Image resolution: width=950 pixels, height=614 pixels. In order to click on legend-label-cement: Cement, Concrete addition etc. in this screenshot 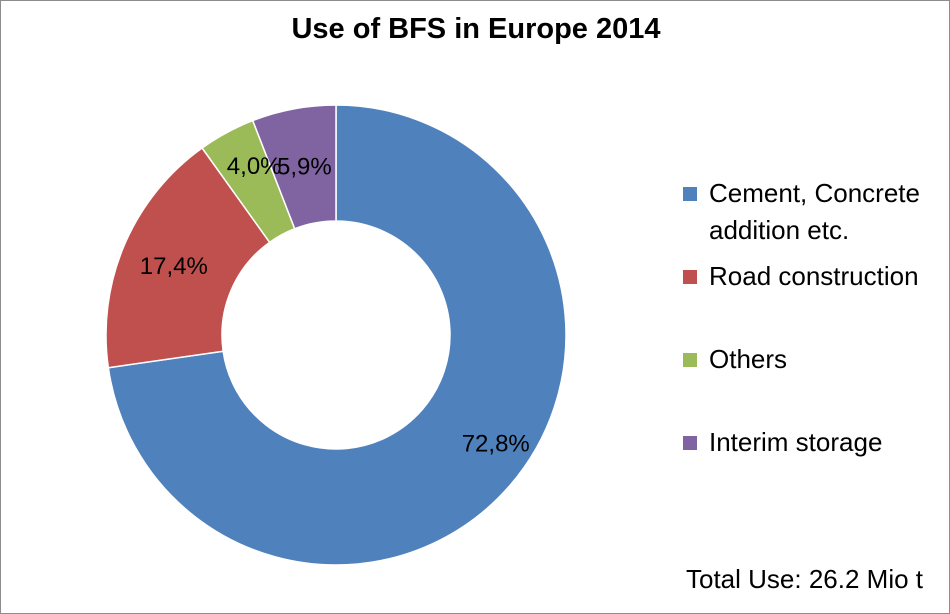, I will do `click(814, 211)`.